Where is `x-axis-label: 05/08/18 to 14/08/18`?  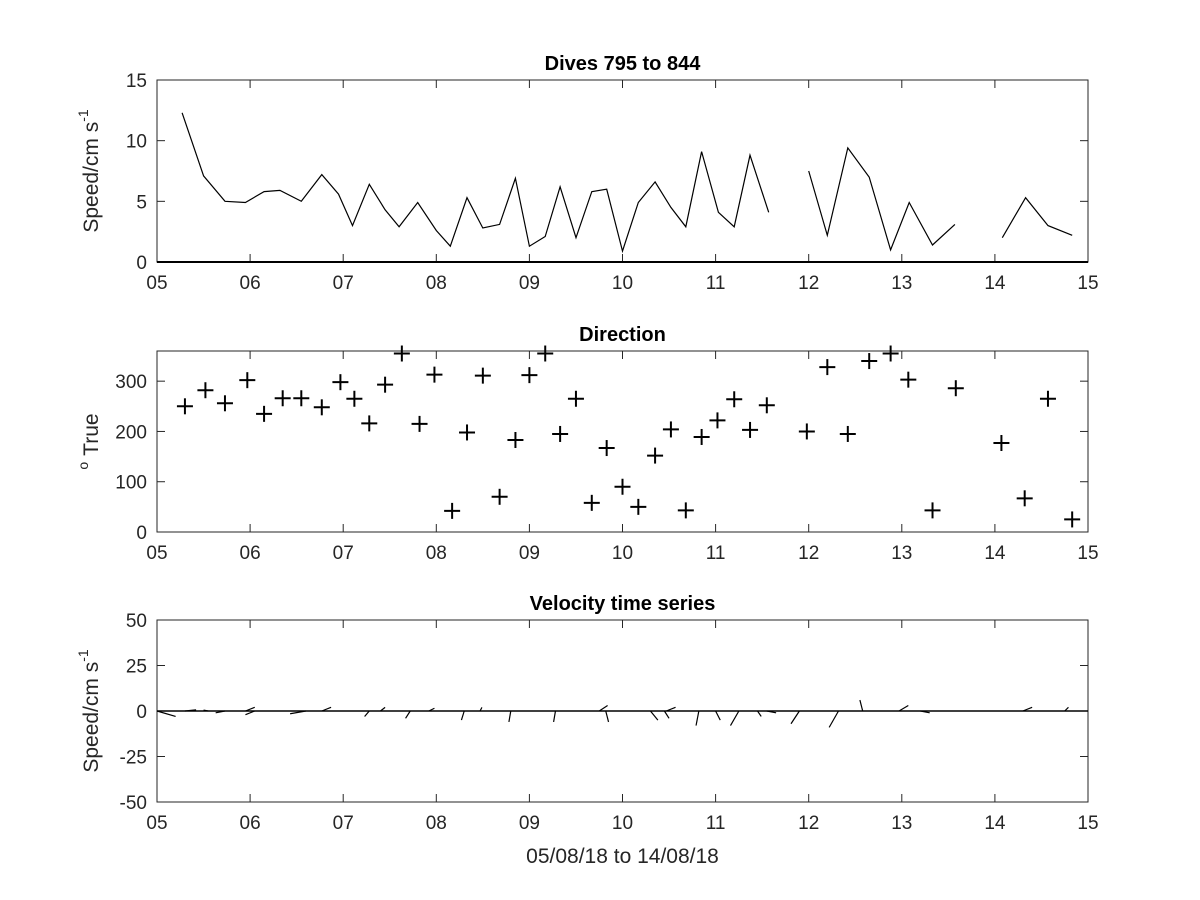 x-axis-label: 05/08/18 to 14/08/18 is located at coordinates (622, 856).